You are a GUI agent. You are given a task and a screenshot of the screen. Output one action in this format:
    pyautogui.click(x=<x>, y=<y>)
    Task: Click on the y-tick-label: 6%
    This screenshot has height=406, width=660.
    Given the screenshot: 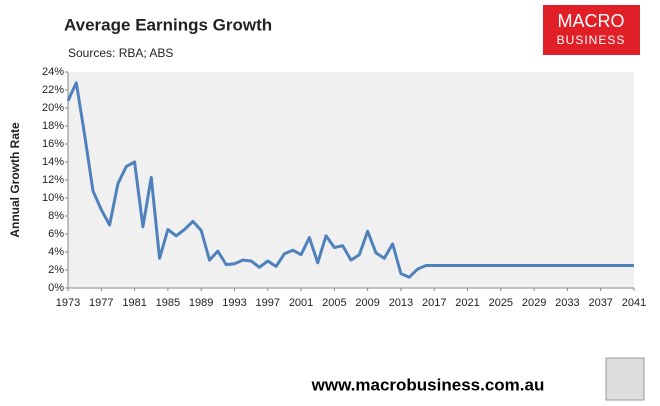 What is the action you would take?
    pyautogui.click(x=56, y=234)
    